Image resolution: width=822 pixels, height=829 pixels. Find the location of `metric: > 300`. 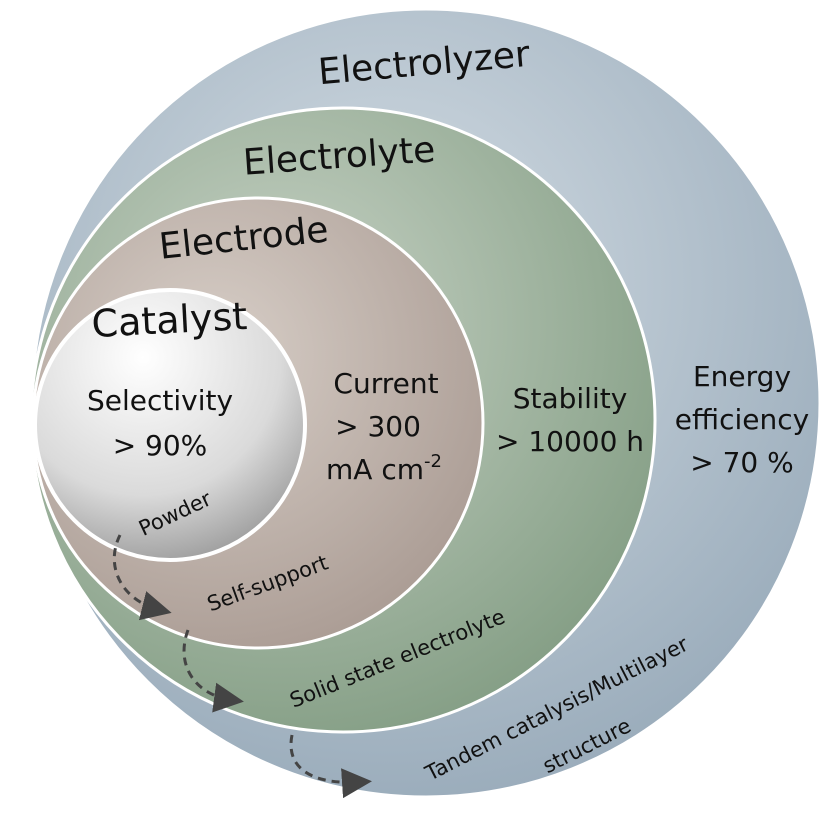

metric: > 300 is located at coordinates (378, 426).